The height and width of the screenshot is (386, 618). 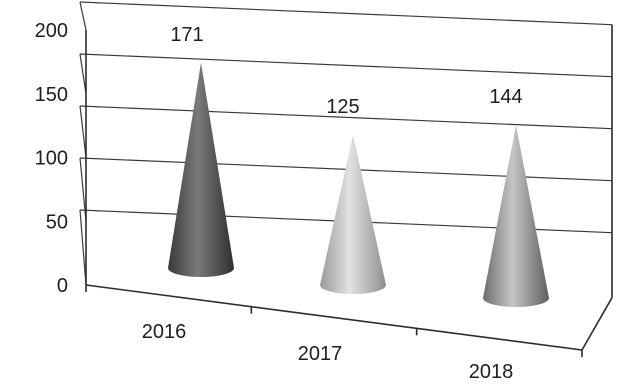 I want to click on y-tick-label: 0, so click(x=62, y=286).